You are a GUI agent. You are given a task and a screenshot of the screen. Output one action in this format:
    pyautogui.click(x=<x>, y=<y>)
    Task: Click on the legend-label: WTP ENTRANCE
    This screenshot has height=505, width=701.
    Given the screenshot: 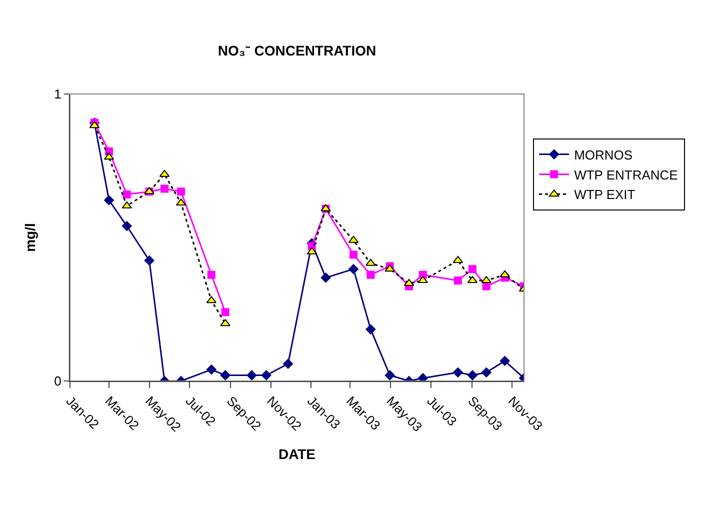 What is the action you would take?
    pyautogui.click(x=626, y=174)
    